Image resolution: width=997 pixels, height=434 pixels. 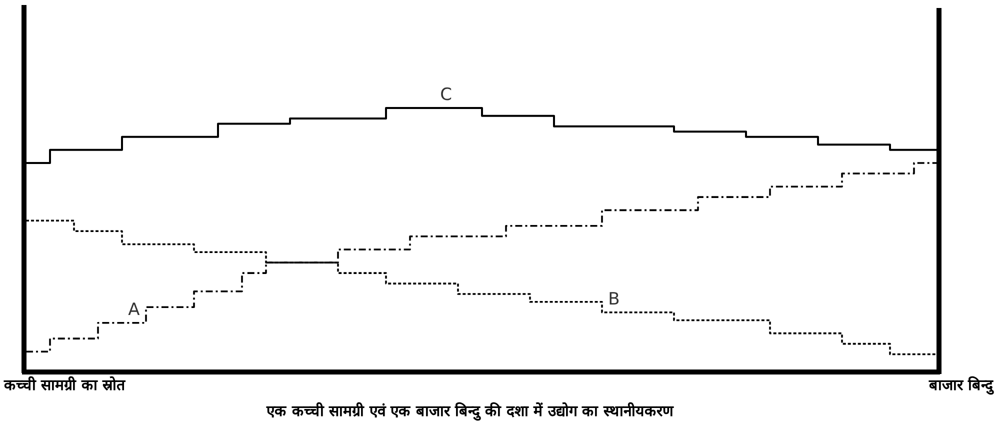 What do you see at coordinates (470, 411) in the screenshot?
I see `text: एक कच्ची सामग्री एवं एक बाजार बिन्दु की दशा में उद्योग का स्थानीयकरण` at bounding box center [470, 411].